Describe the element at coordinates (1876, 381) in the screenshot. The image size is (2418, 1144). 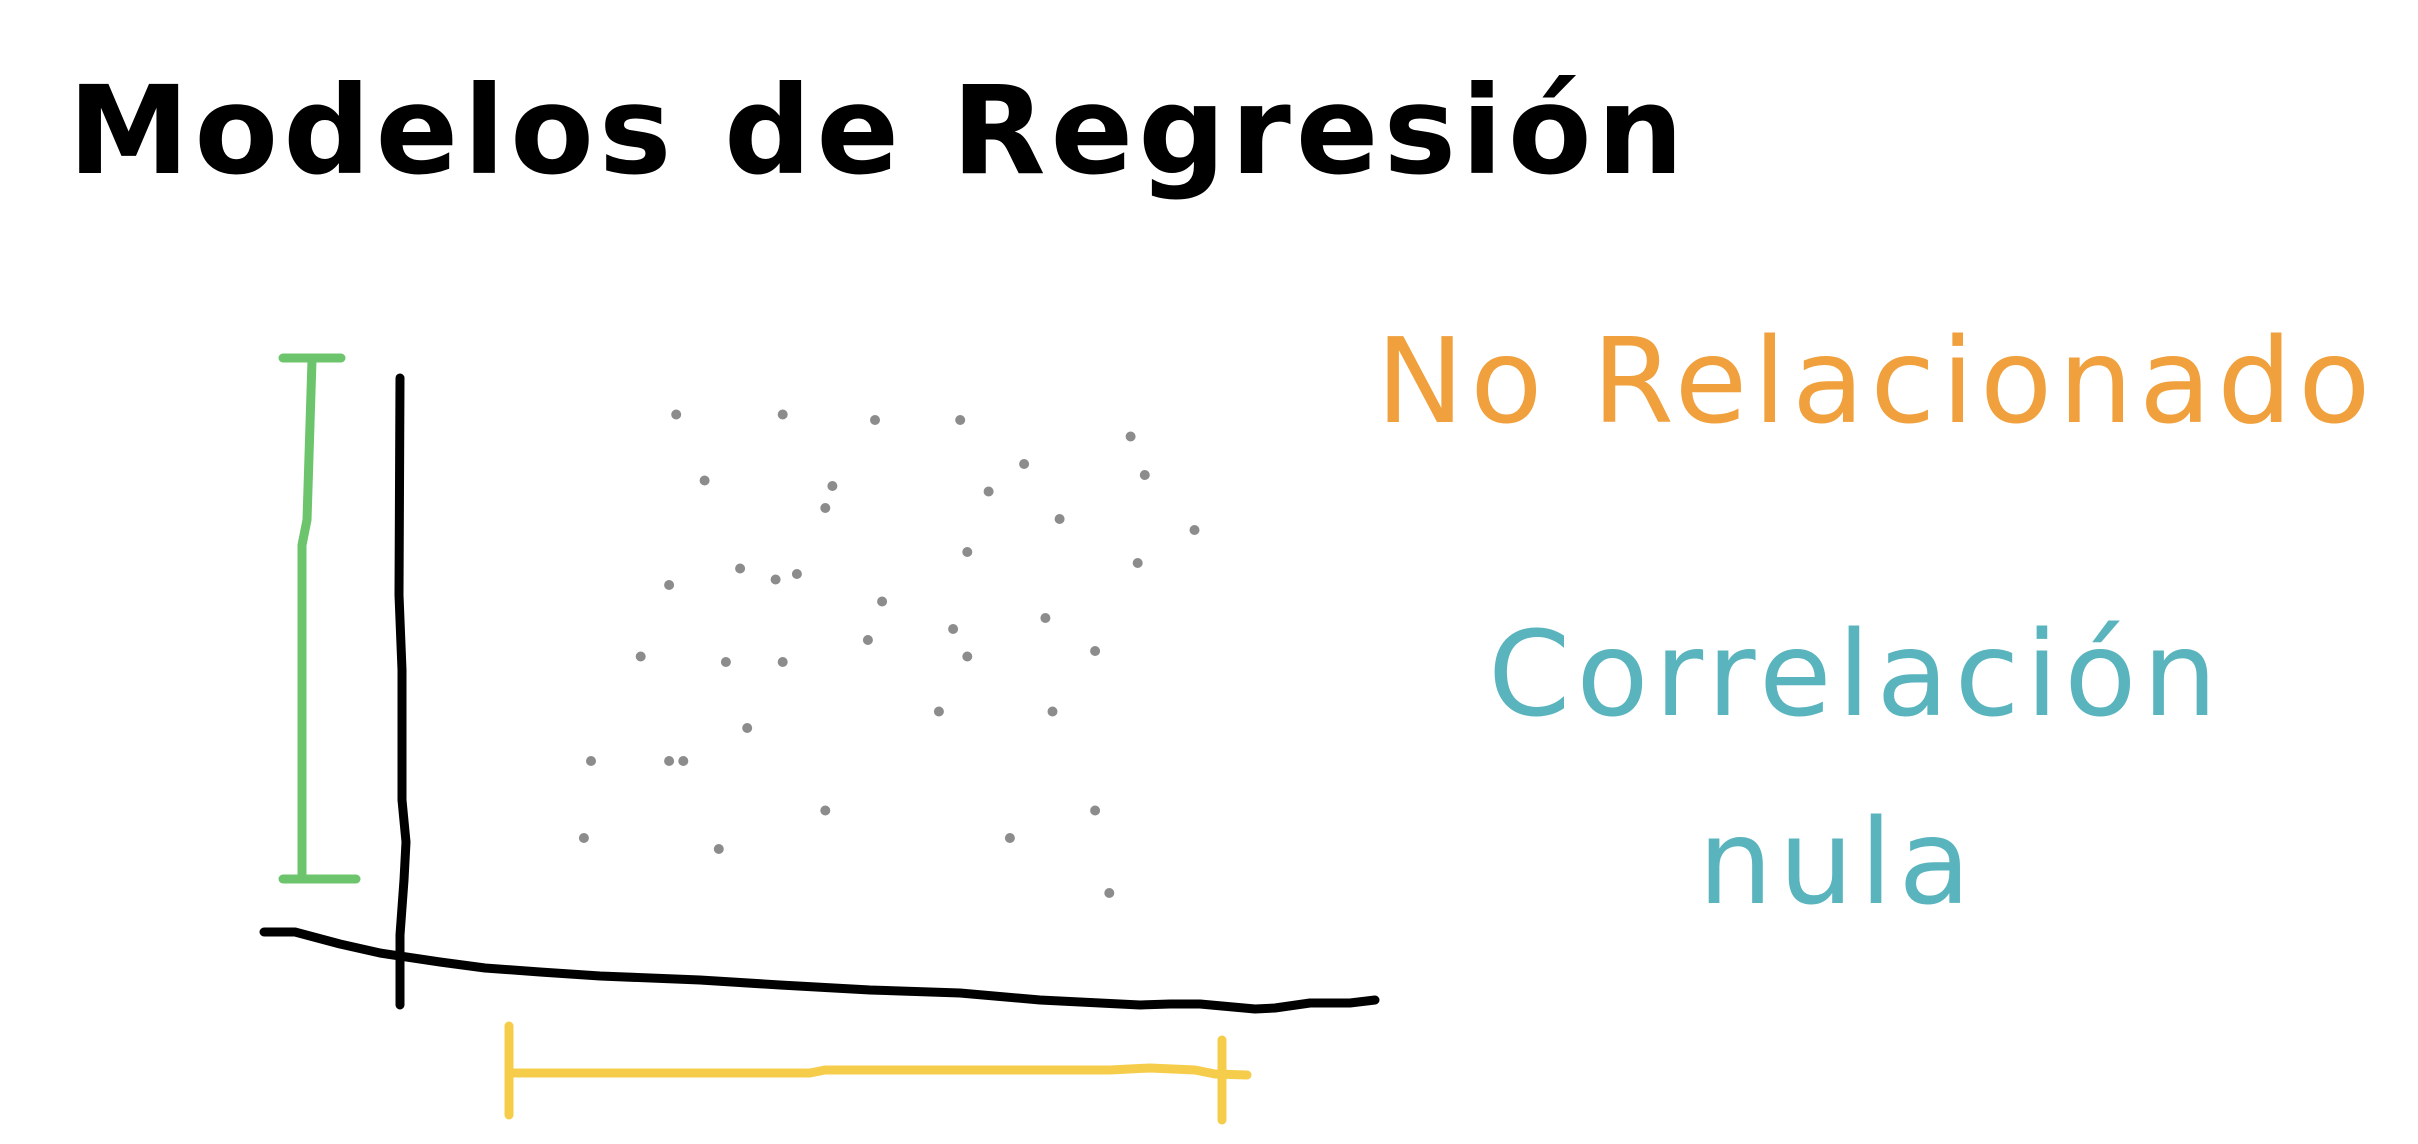
I see `label-no-relacionado: No Relacionado` at that location.